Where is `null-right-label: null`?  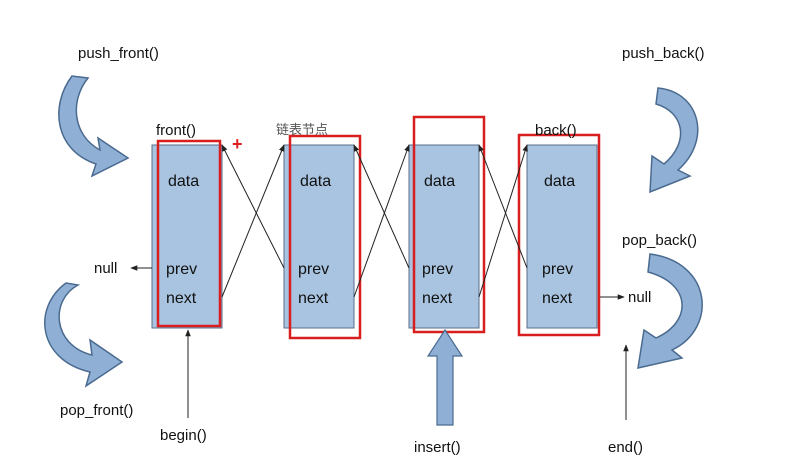 null-right-label: null is located at coordinates (639, 297).